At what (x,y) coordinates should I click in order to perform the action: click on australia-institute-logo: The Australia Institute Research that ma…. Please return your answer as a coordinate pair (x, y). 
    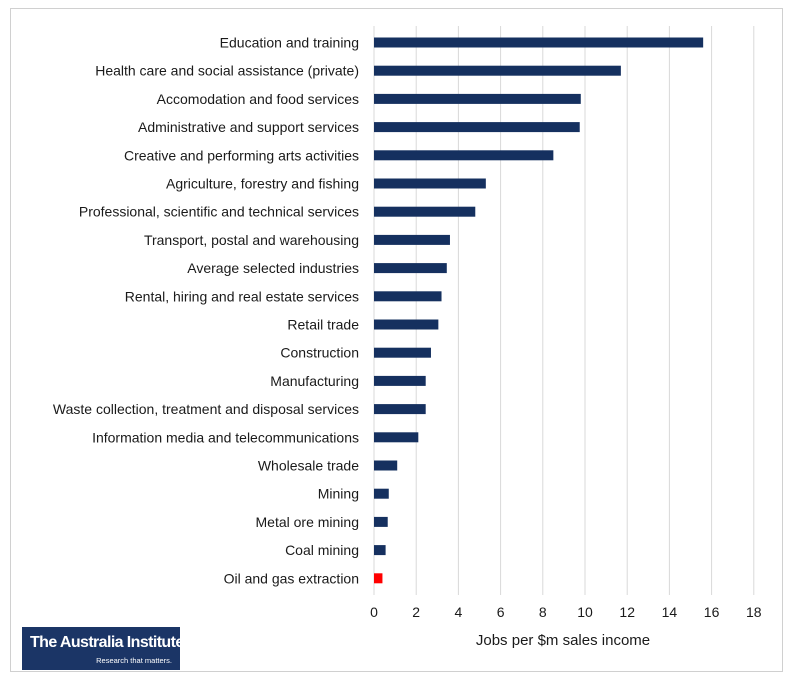
    Looking at the image, I should click on (103, 648).